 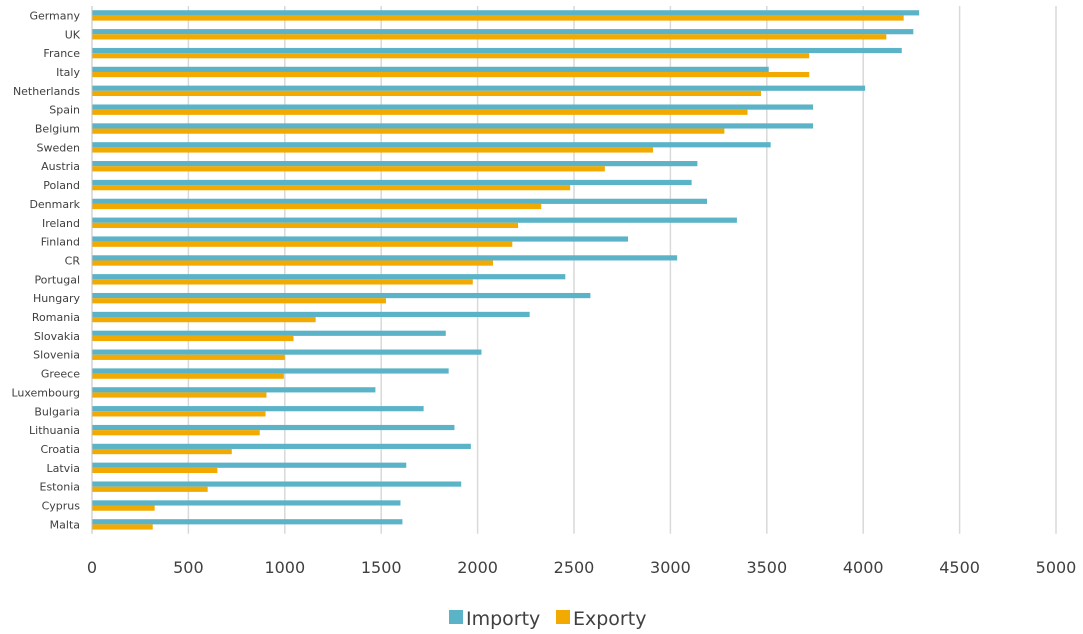 I want to click on bar-importy-slovakia, so click(x=269, y=333).